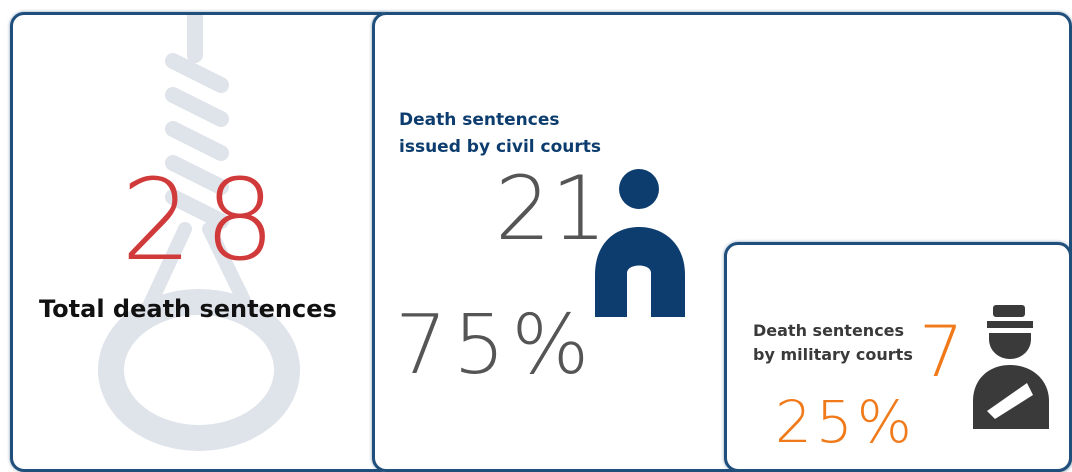 The image size is (1072, 472). What do you see at coordinates (833, 343) in the screenshot?
I see `military-courts-label: Death sentences by military courts` at bounding box center [833, 343].